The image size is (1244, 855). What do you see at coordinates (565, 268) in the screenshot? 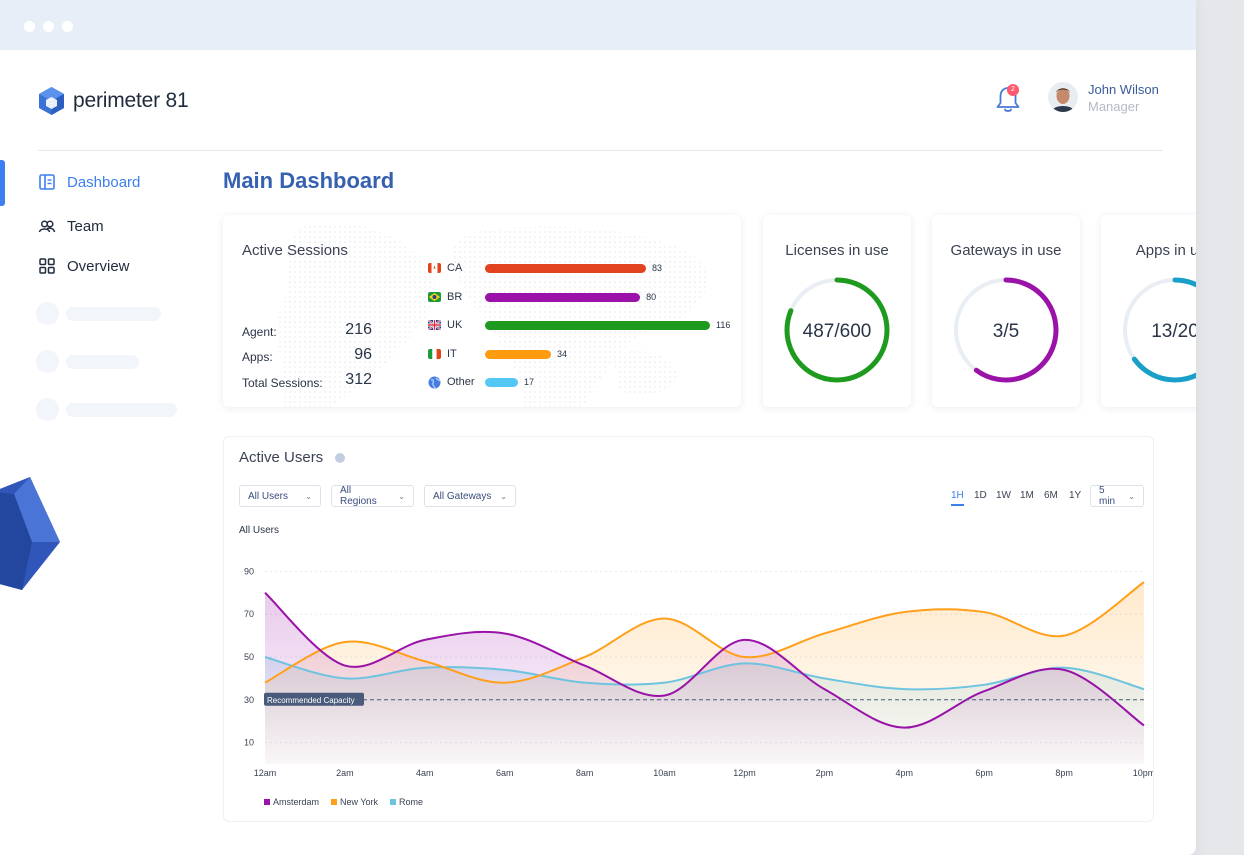
I see `country-bar` at bounding box center [565, 268].